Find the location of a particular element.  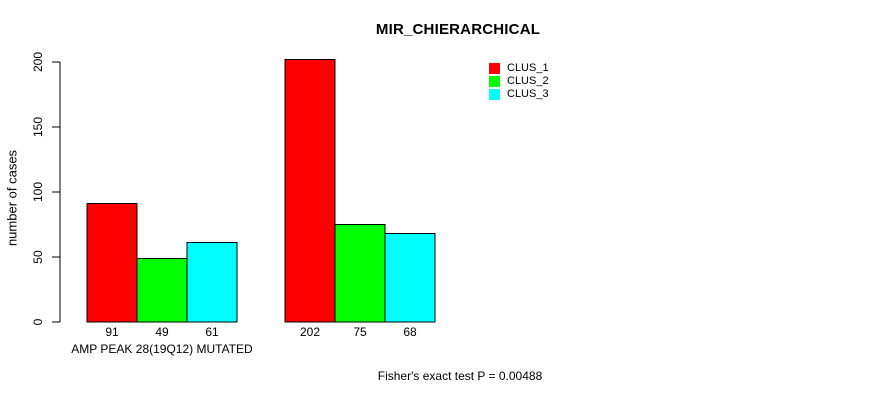

x-group-label: AMP PEAK 28(19Q12) MUTATED is located at coordinates (162, 349).